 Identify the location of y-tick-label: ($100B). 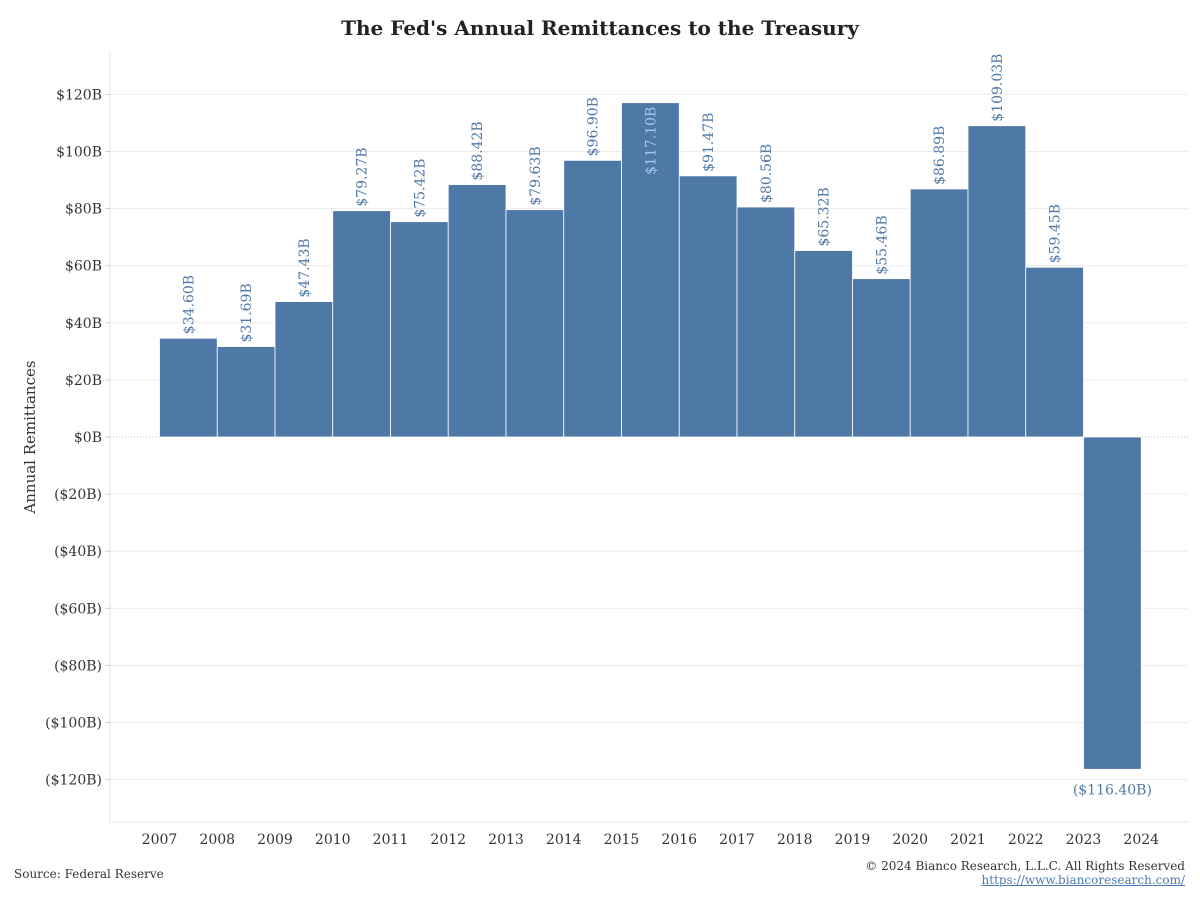
(73, 724).